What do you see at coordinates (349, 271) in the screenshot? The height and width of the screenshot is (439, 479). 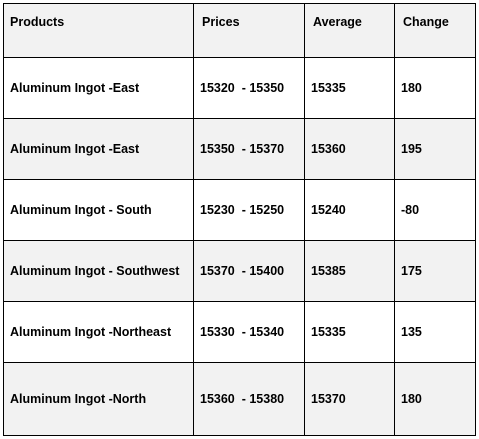 I see `average-cell: 15385` at bounding box center [349, 271].